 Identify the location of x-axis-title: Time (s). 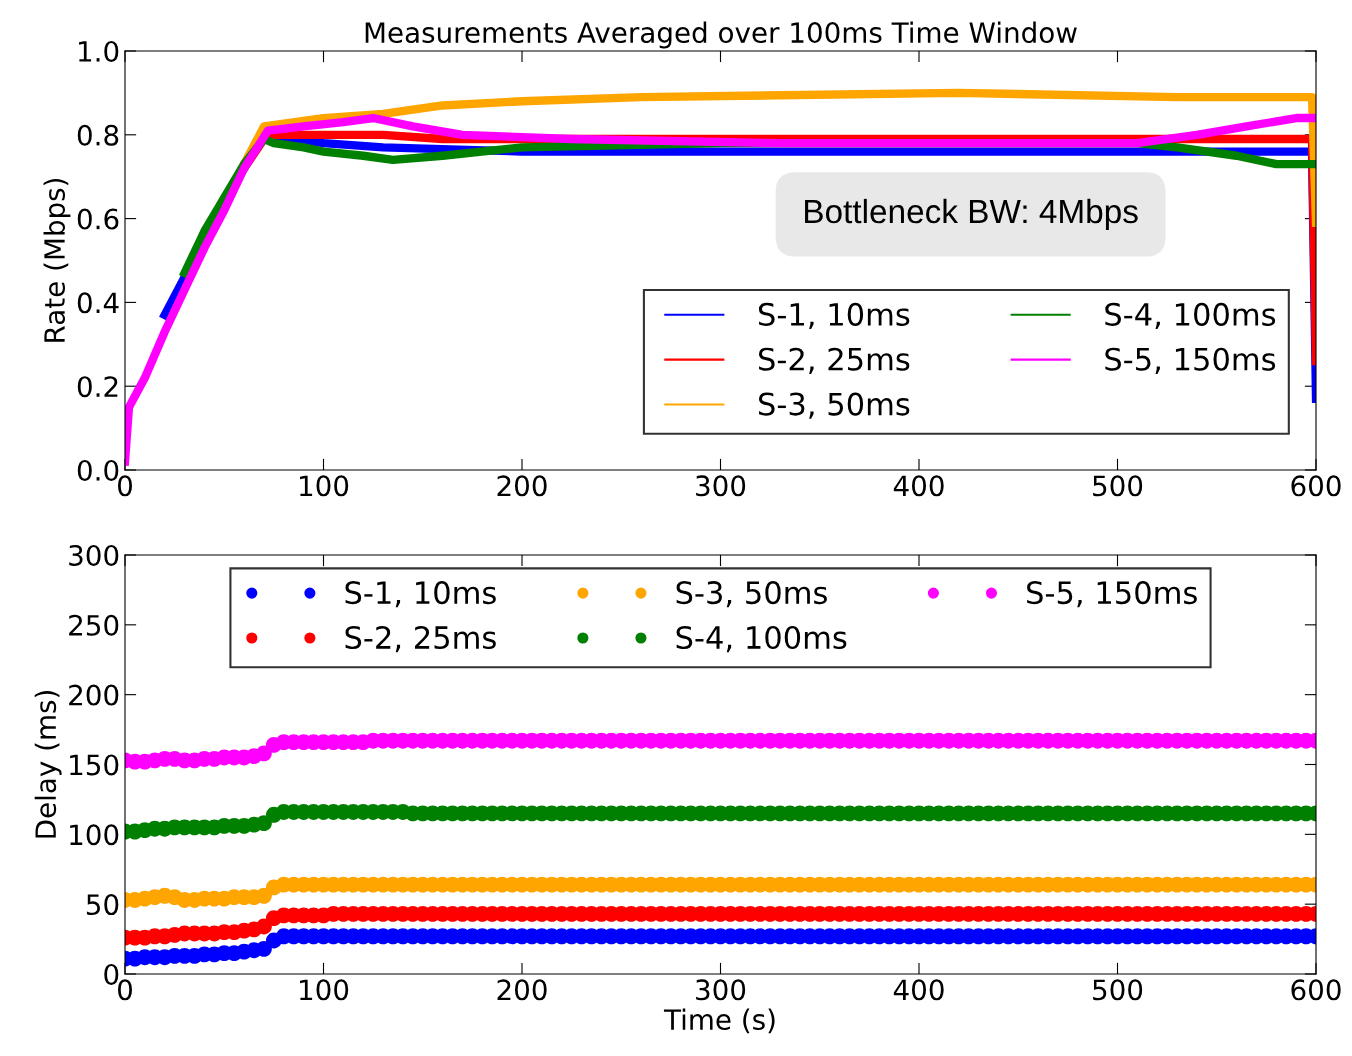
(719, 1021).